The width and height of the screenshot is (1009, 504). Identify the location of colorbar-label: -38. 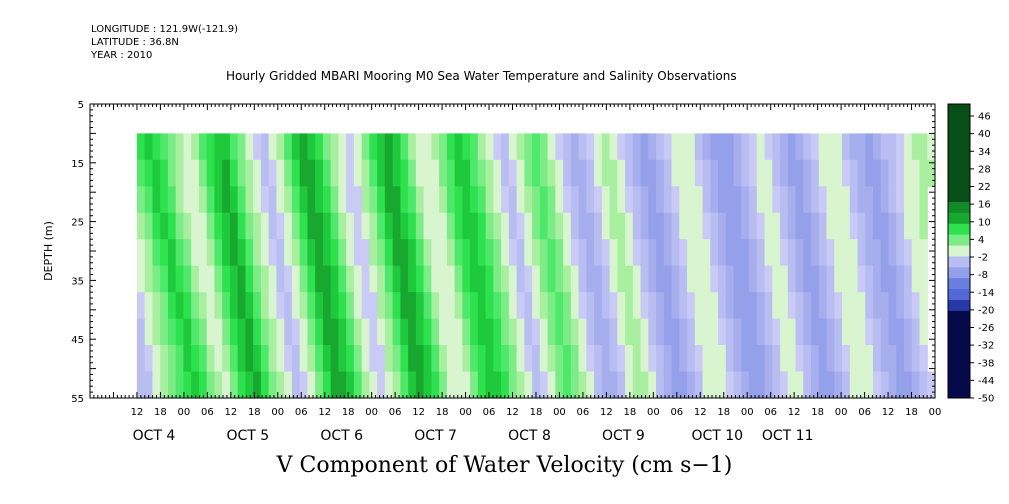
(986, 363).